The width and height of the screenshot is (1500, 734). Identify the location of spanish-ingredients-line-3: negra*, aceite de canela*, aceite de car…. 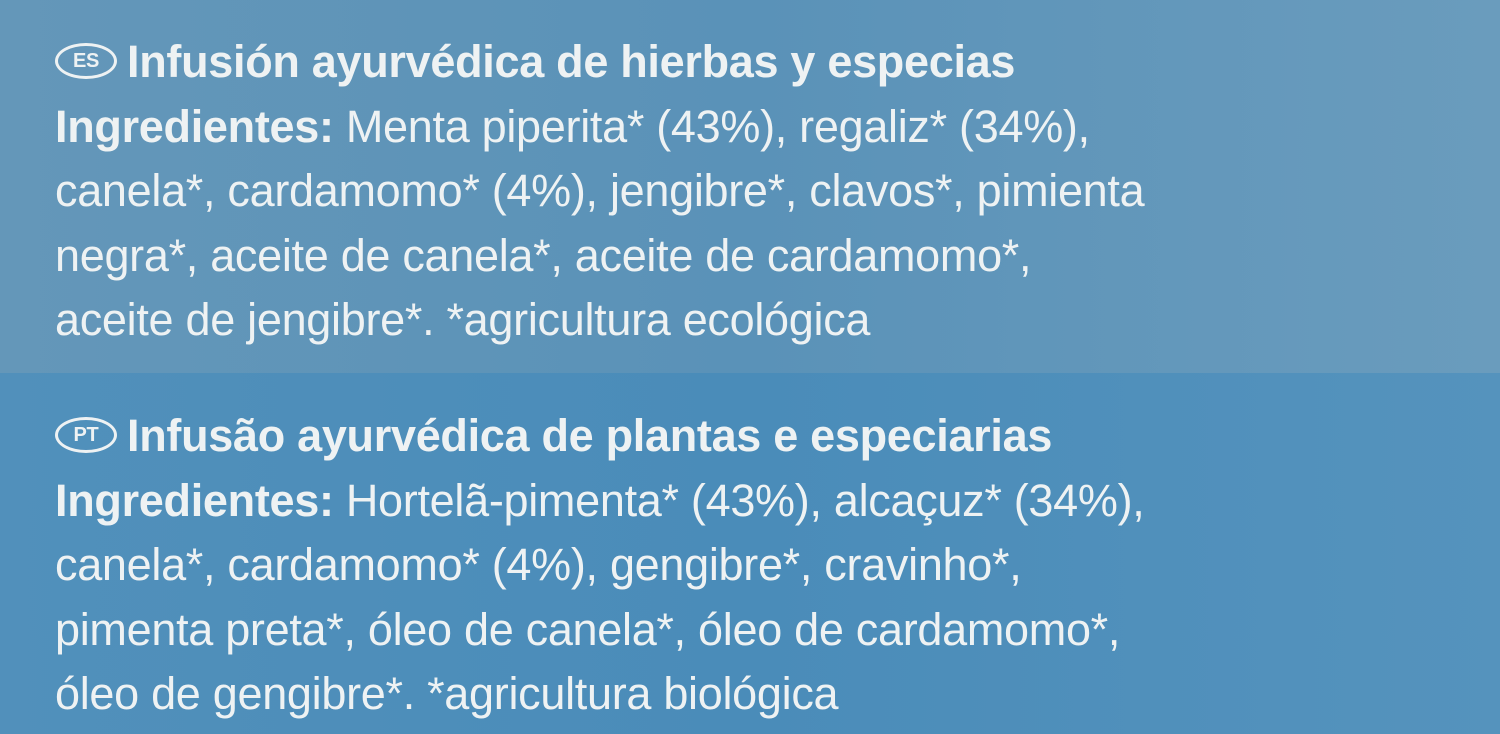
(543, 255).